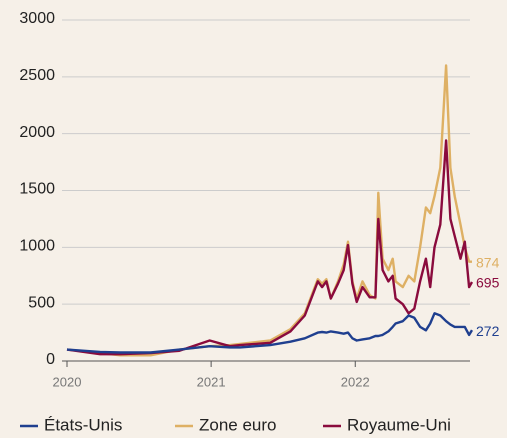  Describe the element at coordinates (37, 246) in the screenshot. I see `y-tick-label: 1000` at that location.